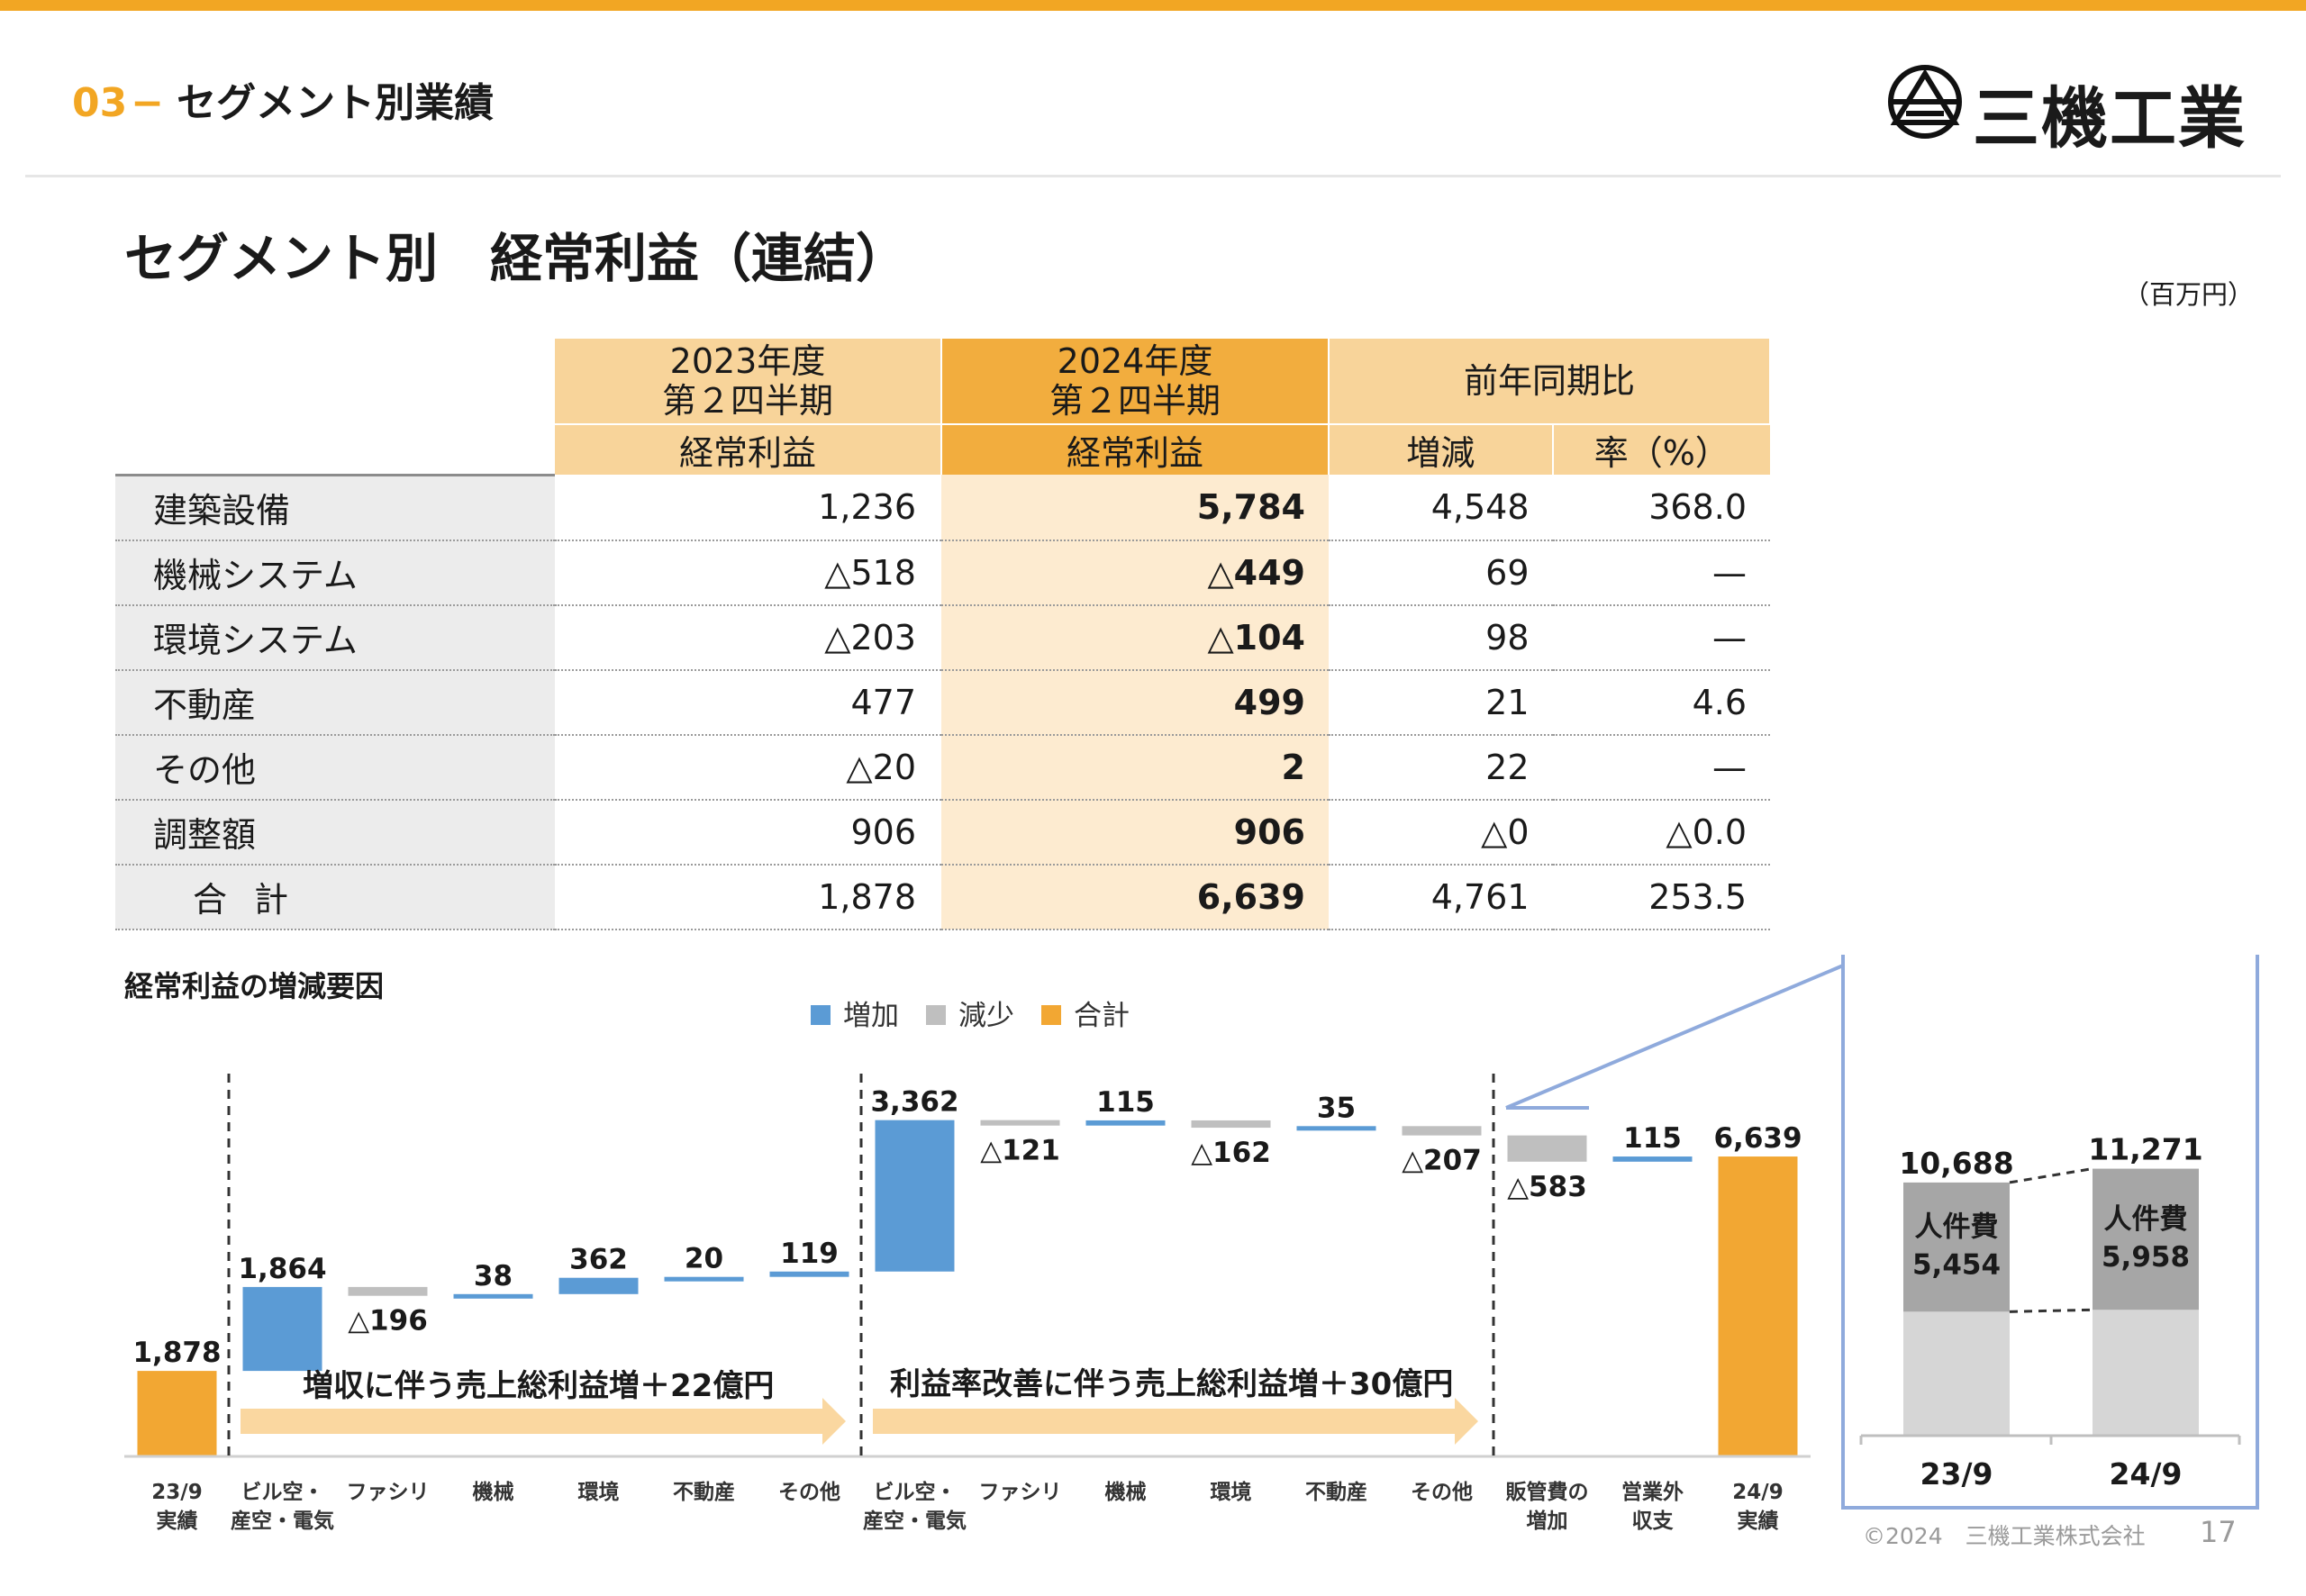  Describe the element at coordinates (871, 1016) in the screenshot. I see `legend-label-0: 増加` at that location.